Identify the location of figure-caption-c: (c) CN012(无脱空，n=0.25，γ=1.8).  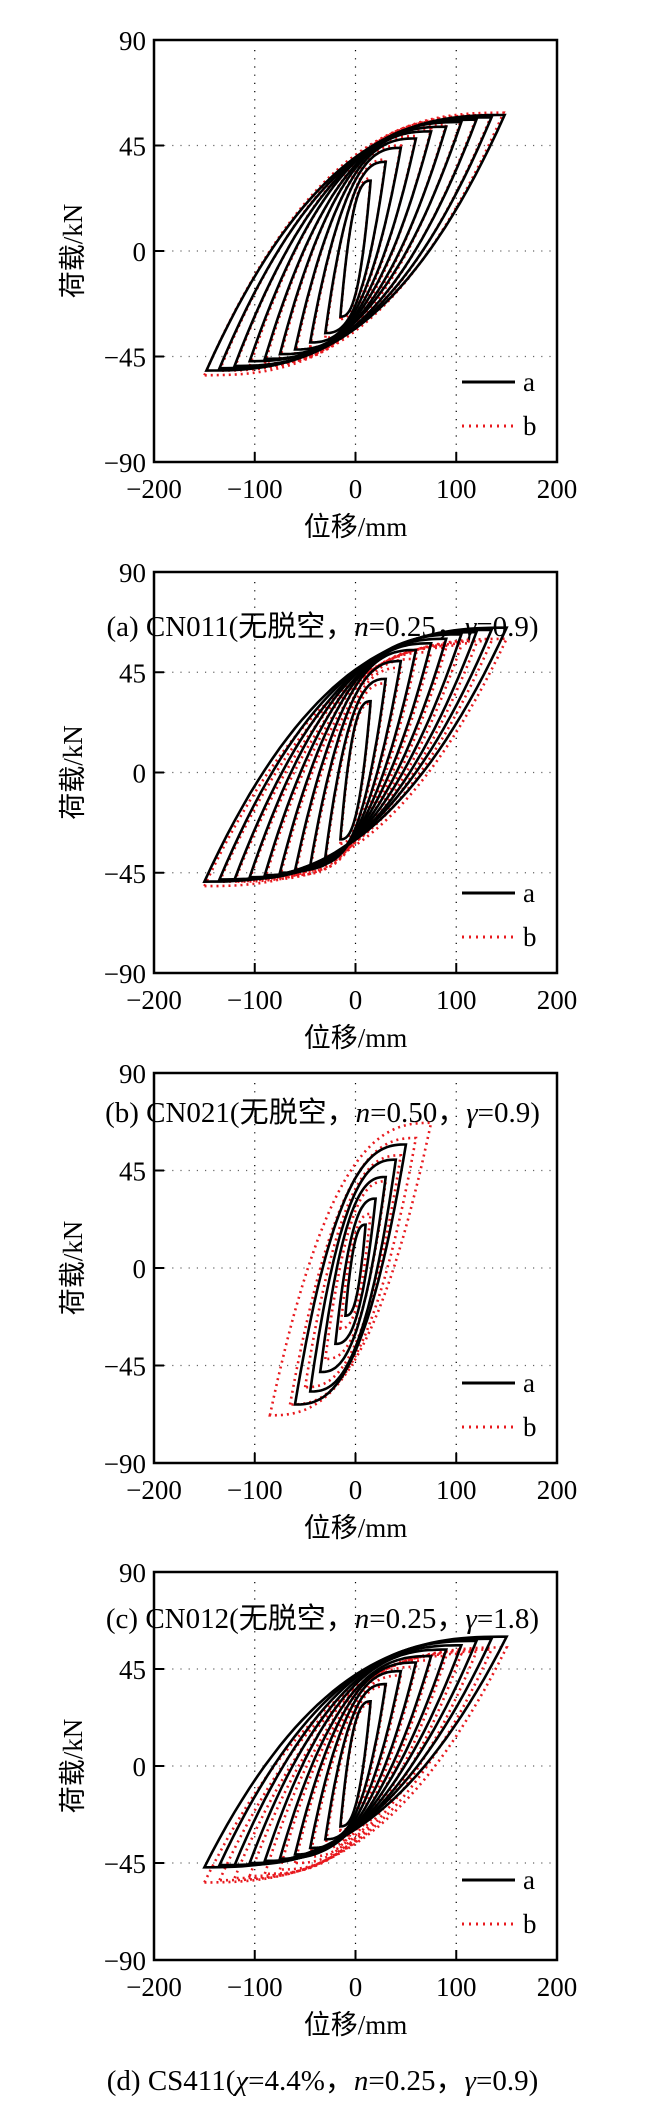
(322, 1616).